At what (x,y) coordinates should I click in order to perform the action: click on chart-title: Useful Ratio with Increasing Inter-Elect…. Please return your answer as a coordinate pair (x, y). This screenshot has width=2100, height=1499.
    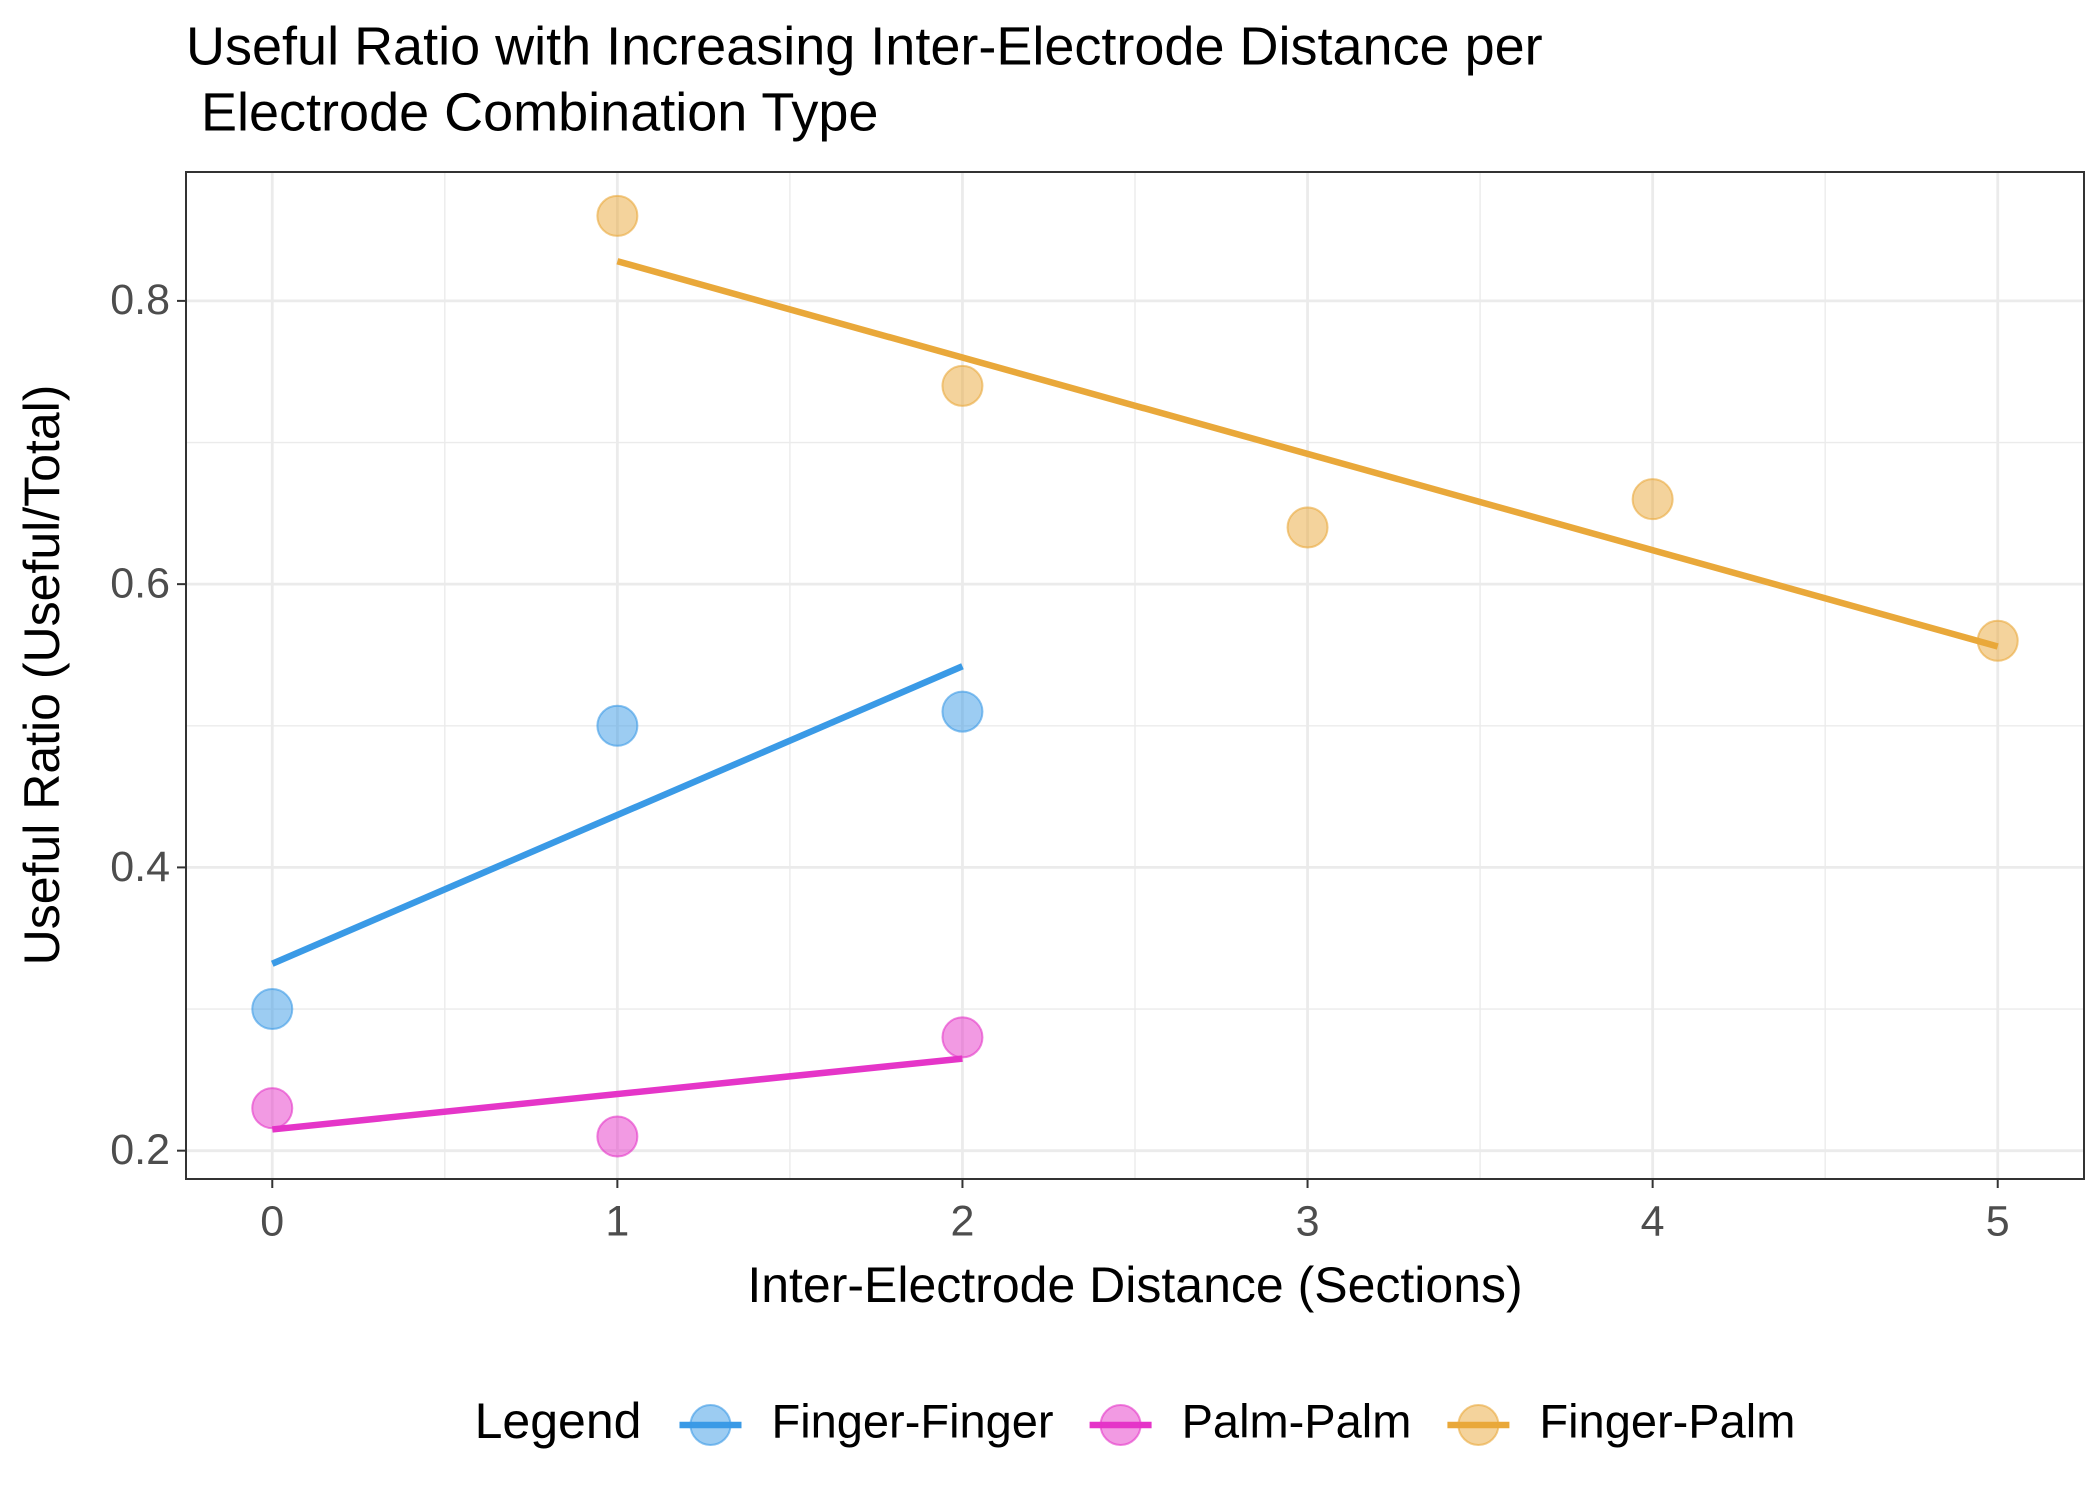
    Looking at the image, I should click on (864, 46).